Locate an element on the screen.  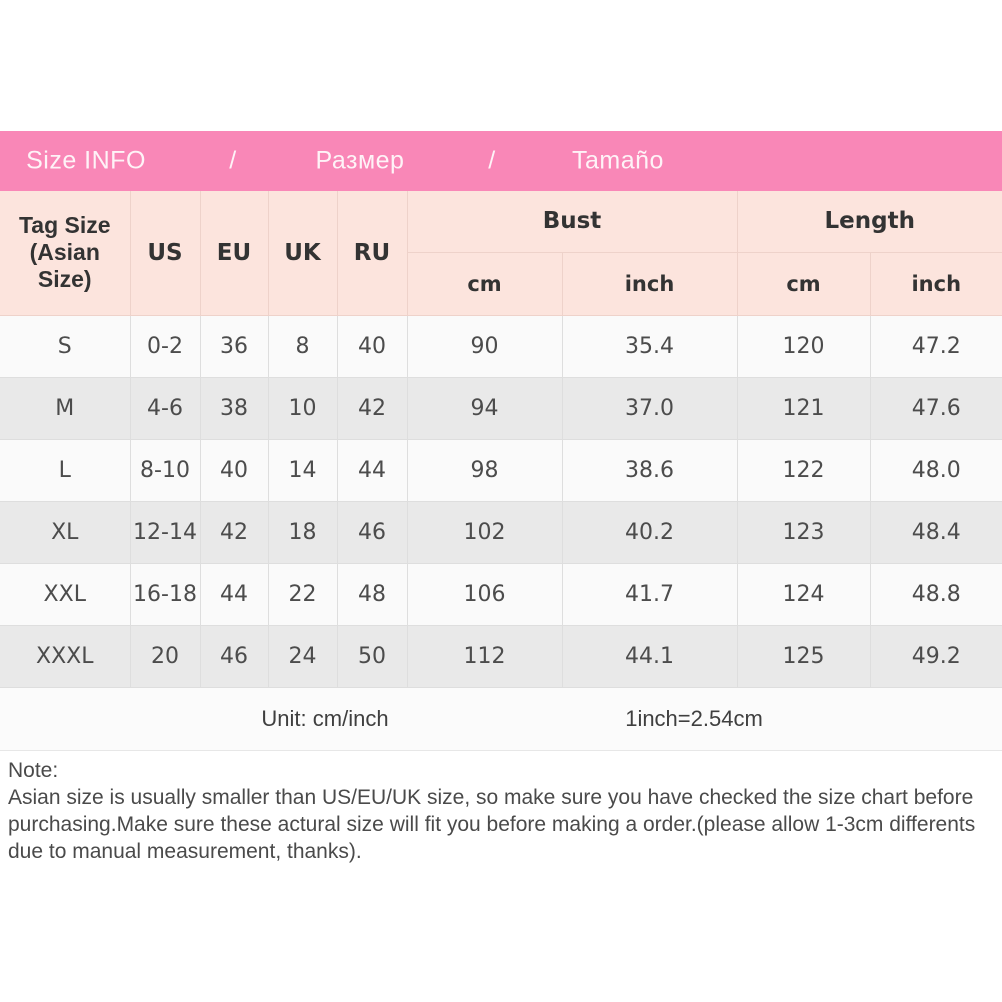
title-size-info: Size INFO is located at coordinates (86, 160).